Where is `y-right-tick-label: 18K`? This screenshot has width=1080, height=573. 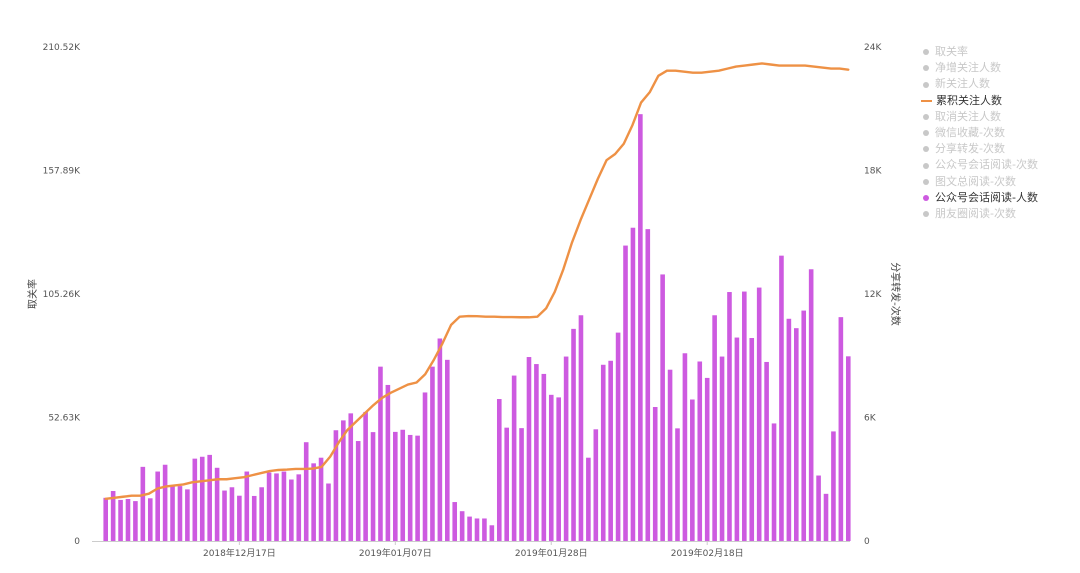 y-right-tick-label: 18K is located at coordinates (873, 172).